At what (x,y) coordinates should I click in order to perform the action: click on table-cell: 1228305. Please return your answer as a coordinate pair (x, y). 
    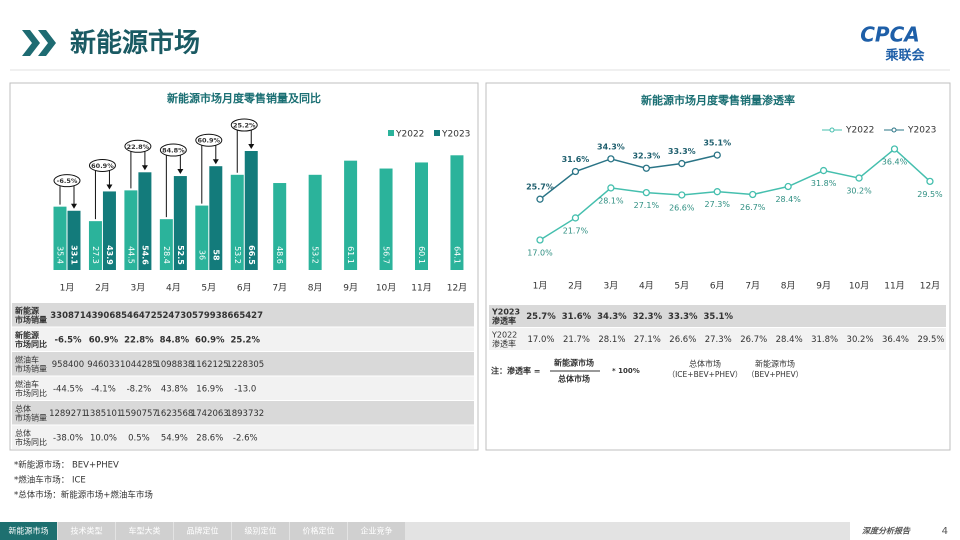
    Looking at the image, I should click on (245, 365).